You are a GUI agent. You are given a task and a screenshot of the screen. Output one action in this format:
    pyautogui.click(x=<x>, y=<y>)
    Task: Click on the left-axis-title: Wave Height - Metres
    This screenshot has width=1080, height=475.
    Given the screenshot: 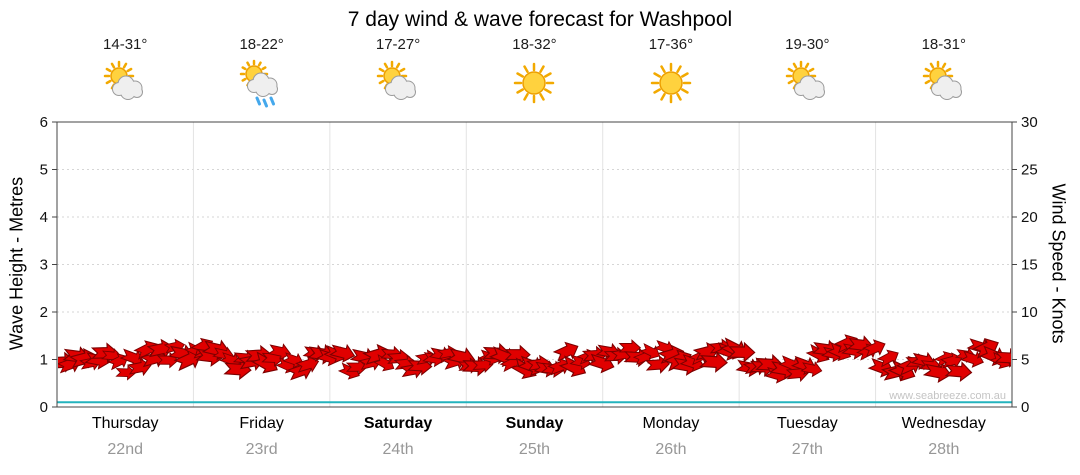 What is the action you would take?
    pyautogui.click(x=16, y=263)
    